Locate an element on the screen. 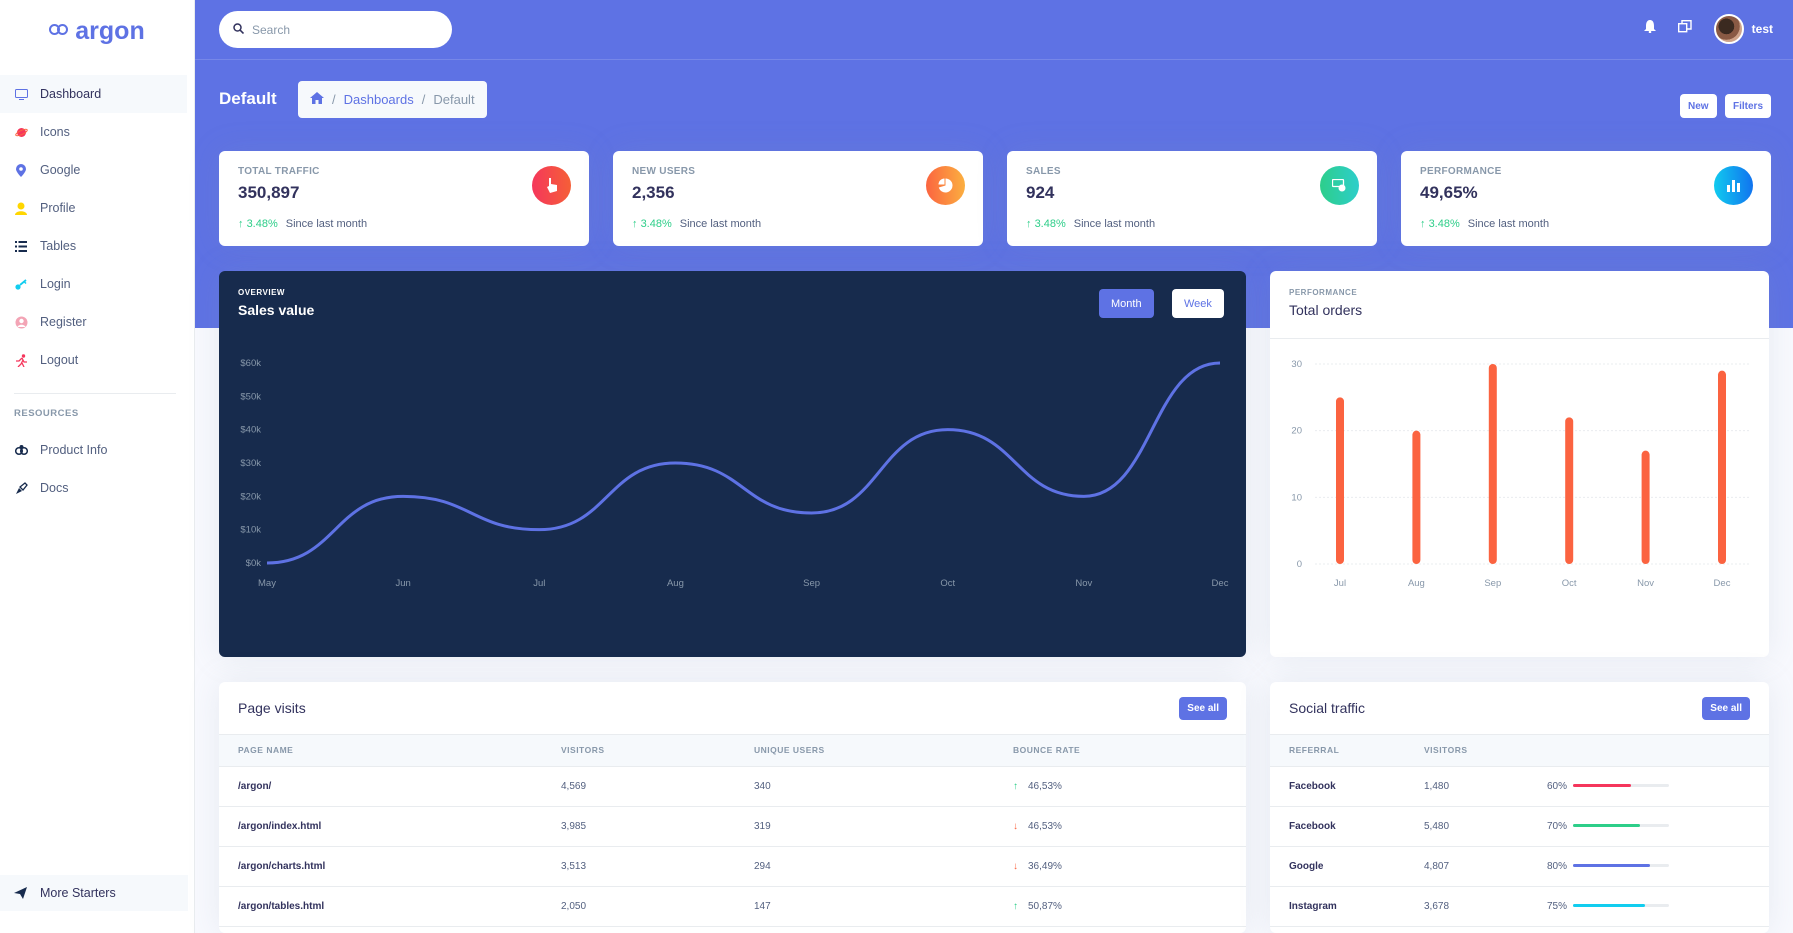  table-row: Instagram 3,678 75% is located at coordinates (1519, 906).